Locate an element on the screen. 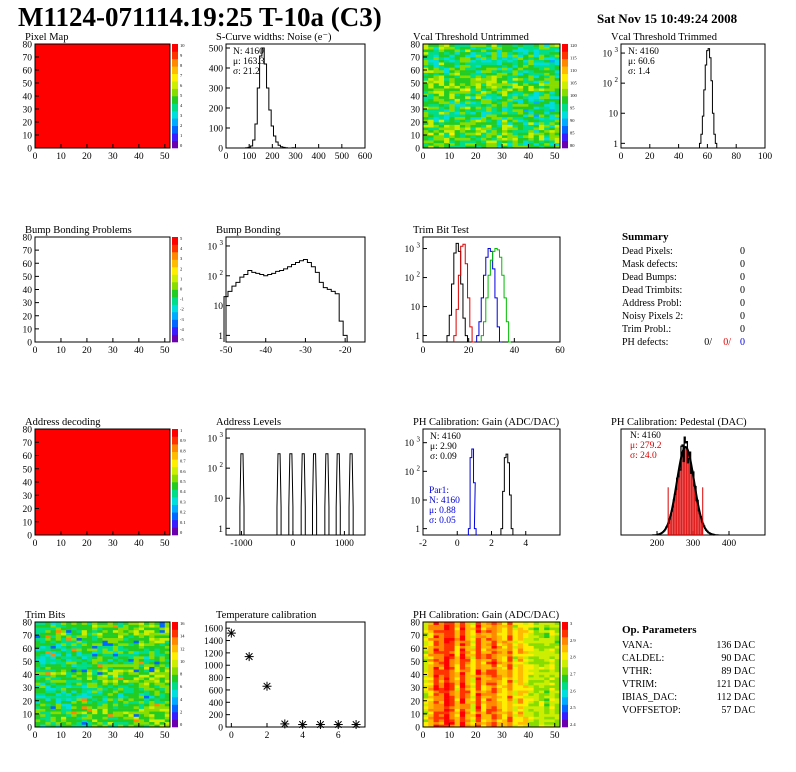  vcal-trimmed-xtick-label: 0 is located at coordinates (621, 157).